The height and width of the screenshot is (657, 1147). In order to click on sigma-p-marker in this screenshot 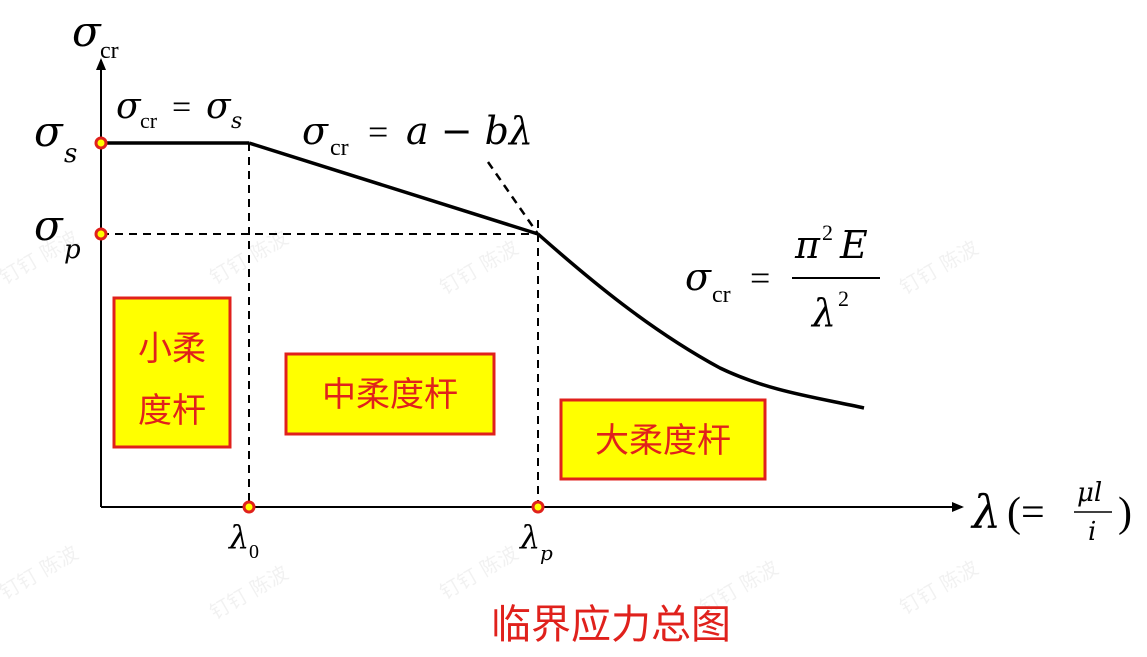, I will do `click(101, 234)`.